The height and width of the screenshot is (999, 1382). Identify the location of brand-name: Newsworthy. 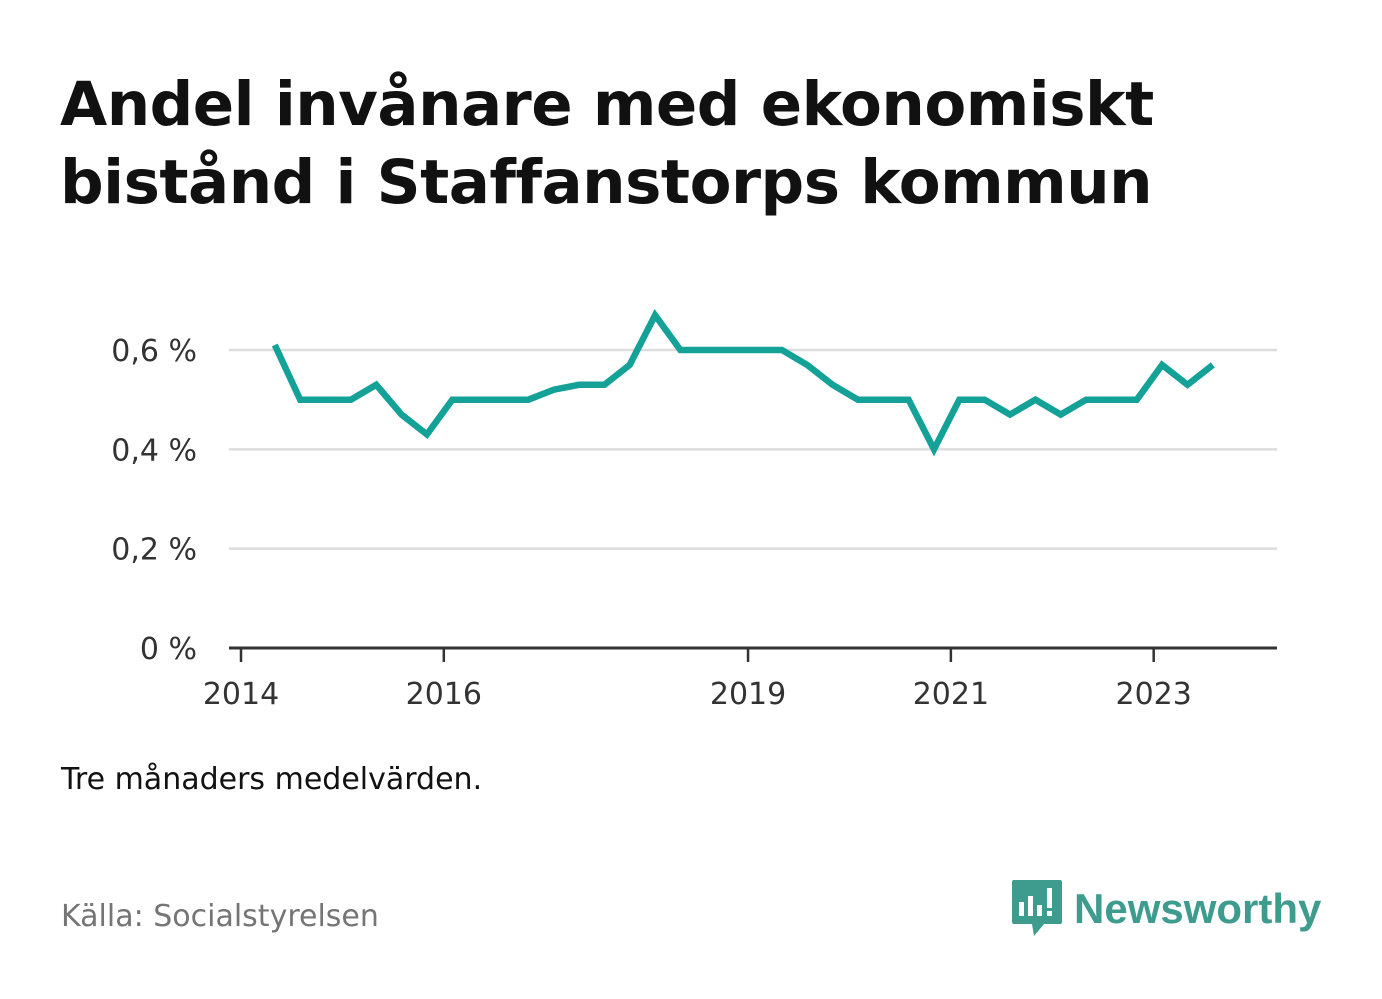
(1198, 908).